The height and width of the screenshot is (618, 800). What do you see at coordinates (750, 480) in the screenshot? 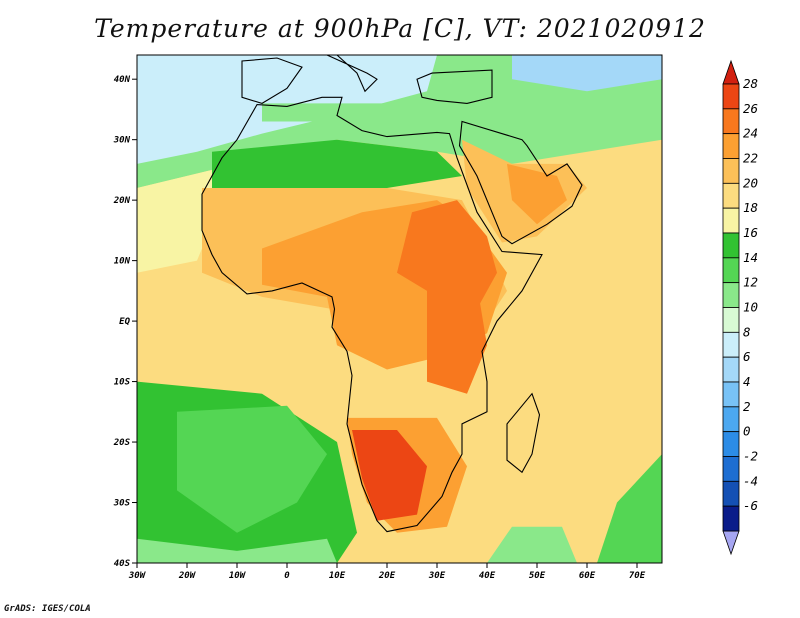
I see `colorbar-label: -4` at bounding box center [750, 480].